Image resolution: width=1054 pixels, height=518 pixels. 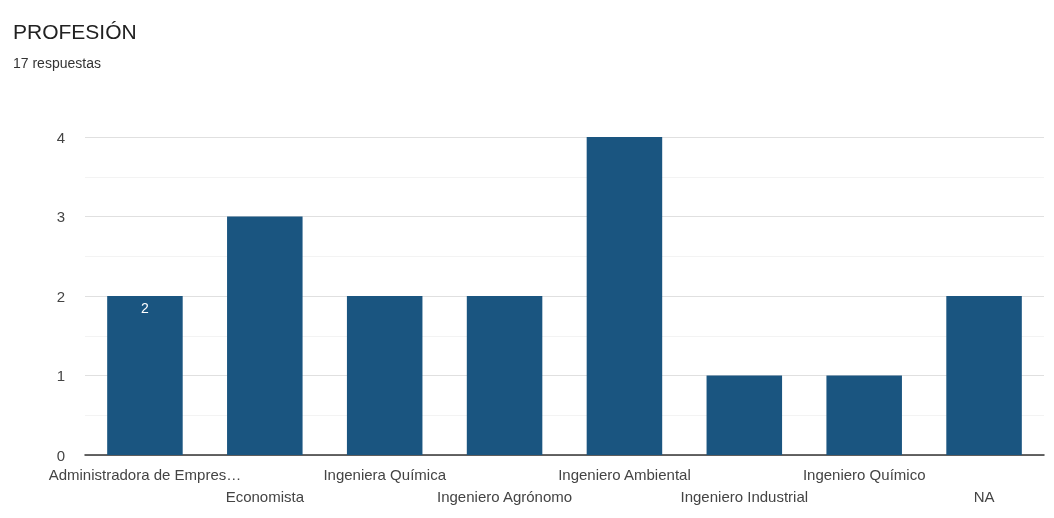 I want to click on x-tick-label: Ingeniero Ambiental, so click(x=624, y=474).